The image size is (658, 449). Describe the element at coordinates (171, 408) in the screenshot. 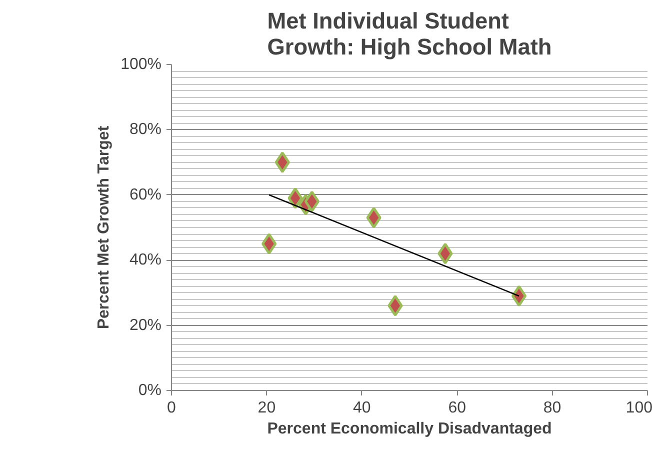

I see `x-tick-label: 0` at that location.